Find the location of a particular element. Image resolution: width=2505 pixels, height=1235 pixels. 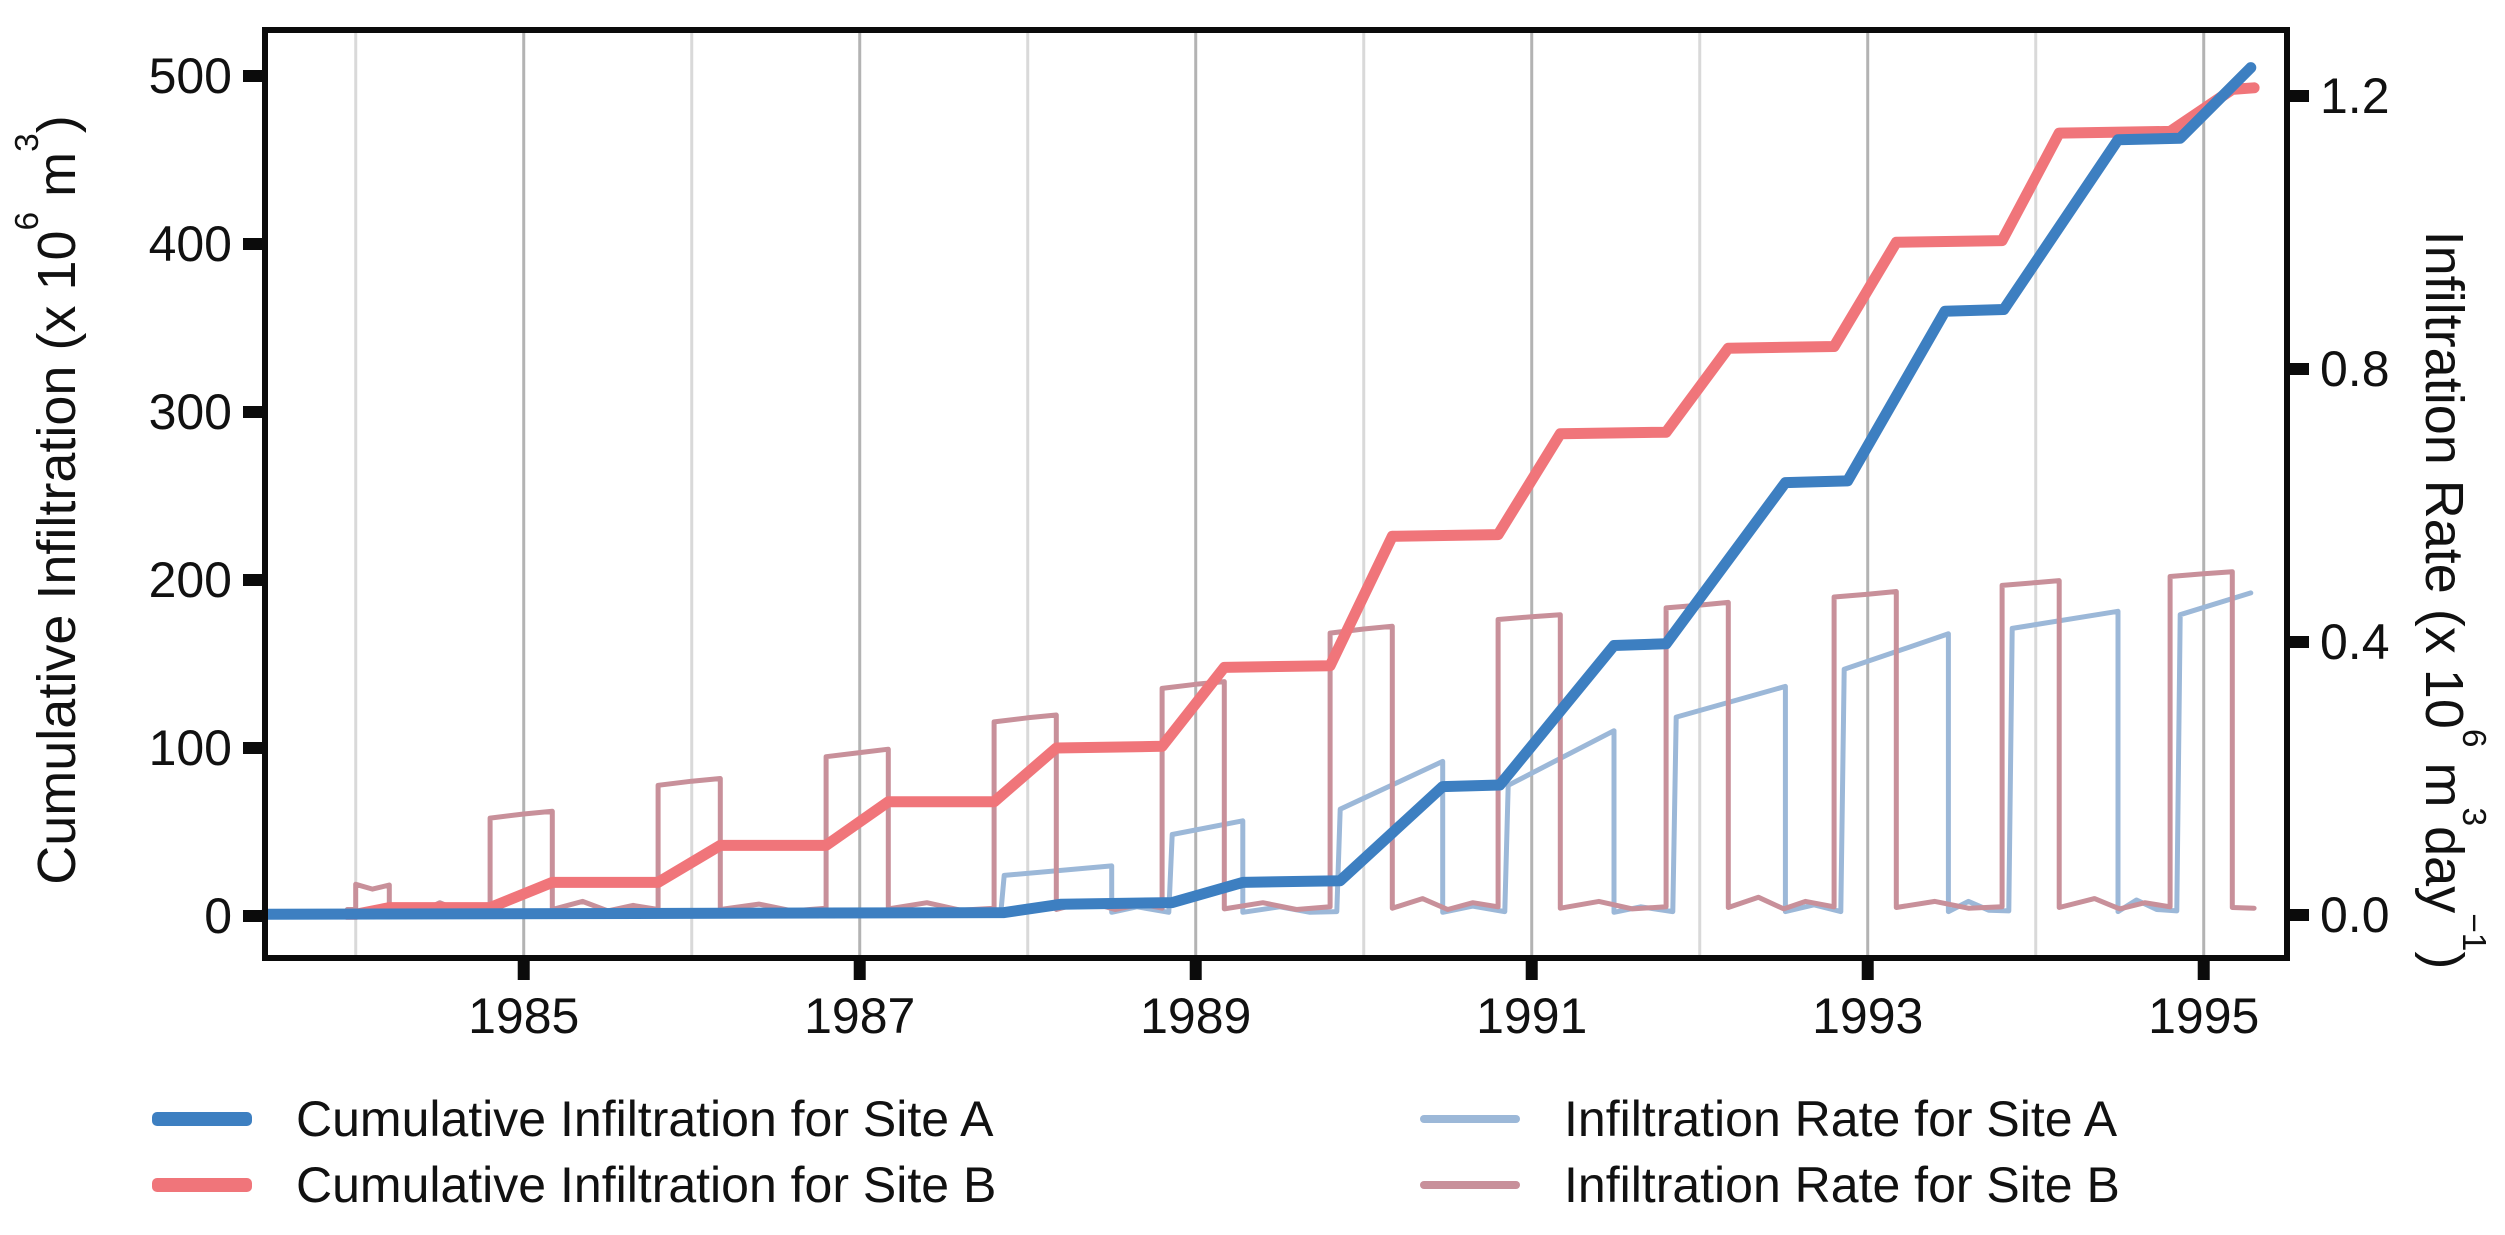

left-tick-label: 100 is located at coordinates (190, 748).